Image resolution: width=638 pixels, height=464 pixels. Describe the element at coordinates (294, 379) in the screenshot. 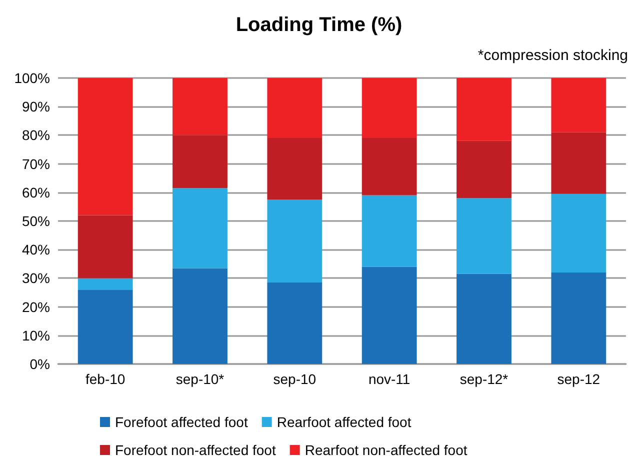

I see `x-tick-label: sep-10` at that location.